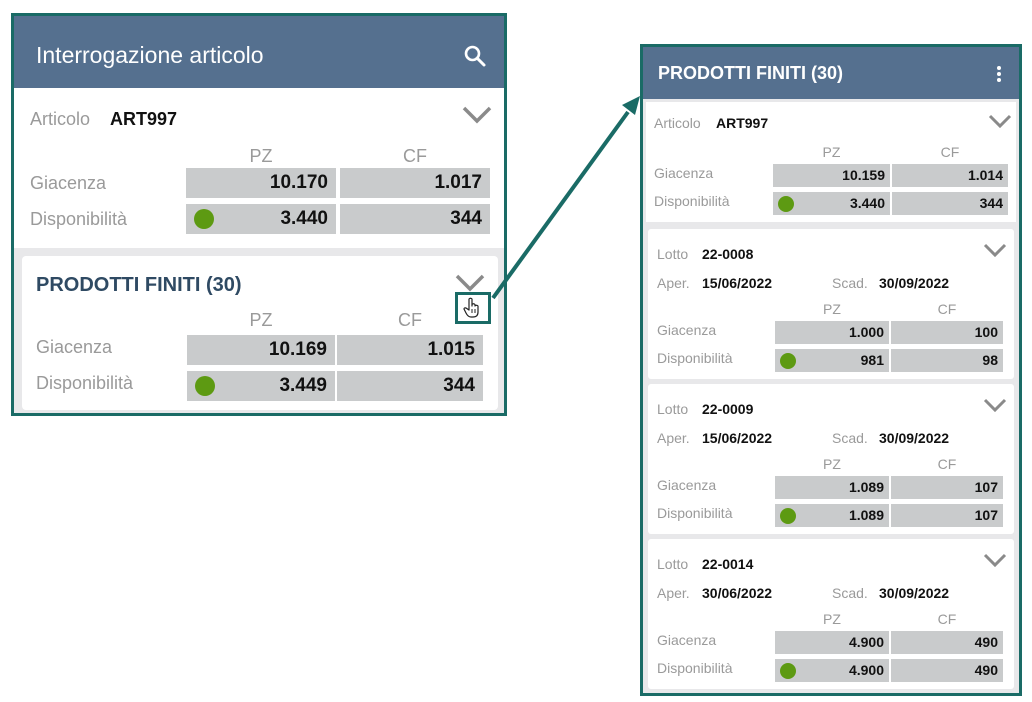 The width and height of the screenshot is (1032, 702). Describe the element at coordinates (947, 515) in the screenshot. I see `disponibilita-cf-value: 107` at that location.